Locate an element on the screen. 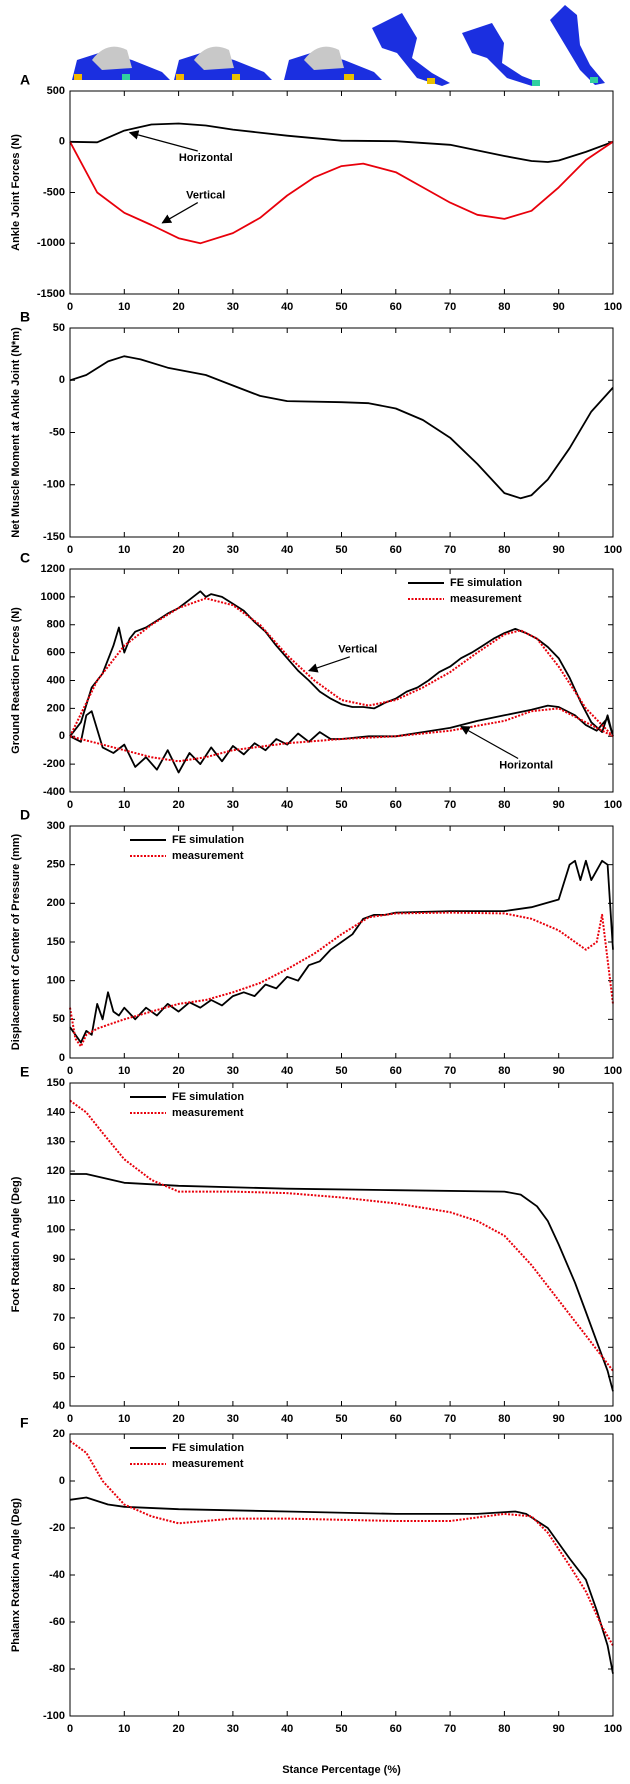 The image size is (630, 1784). y-tick-label: -1500 is located at coordinates (51, 294).